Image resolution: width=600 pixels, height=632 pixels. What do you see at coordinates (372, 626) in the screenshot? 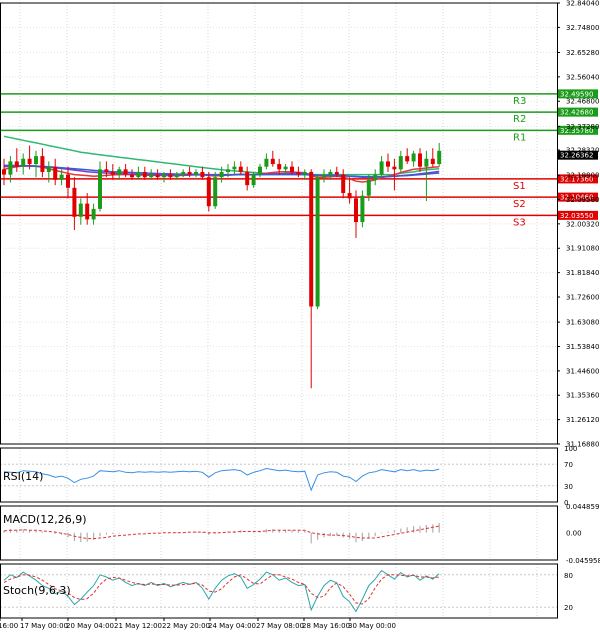
I see `time-tick-label: 30 May 00:00` at bounding box center [372, 626].